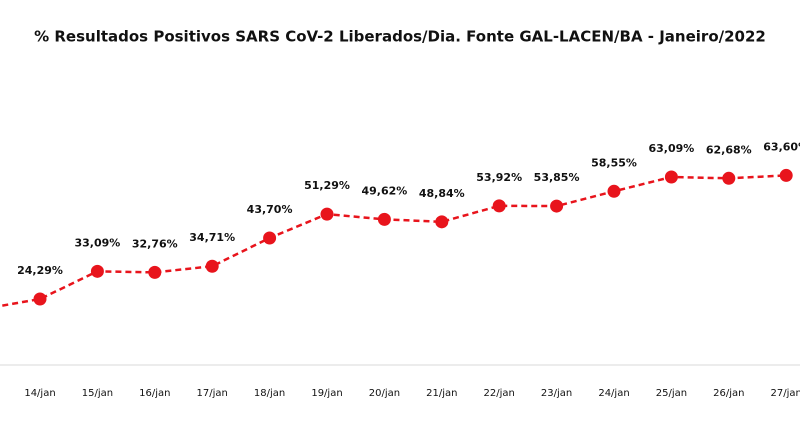 This screenshot has height=445, width=800. Describe the element at coordinates (326, 393) in the screenshot. I see `x-tick-label: 19/jan` at that location.